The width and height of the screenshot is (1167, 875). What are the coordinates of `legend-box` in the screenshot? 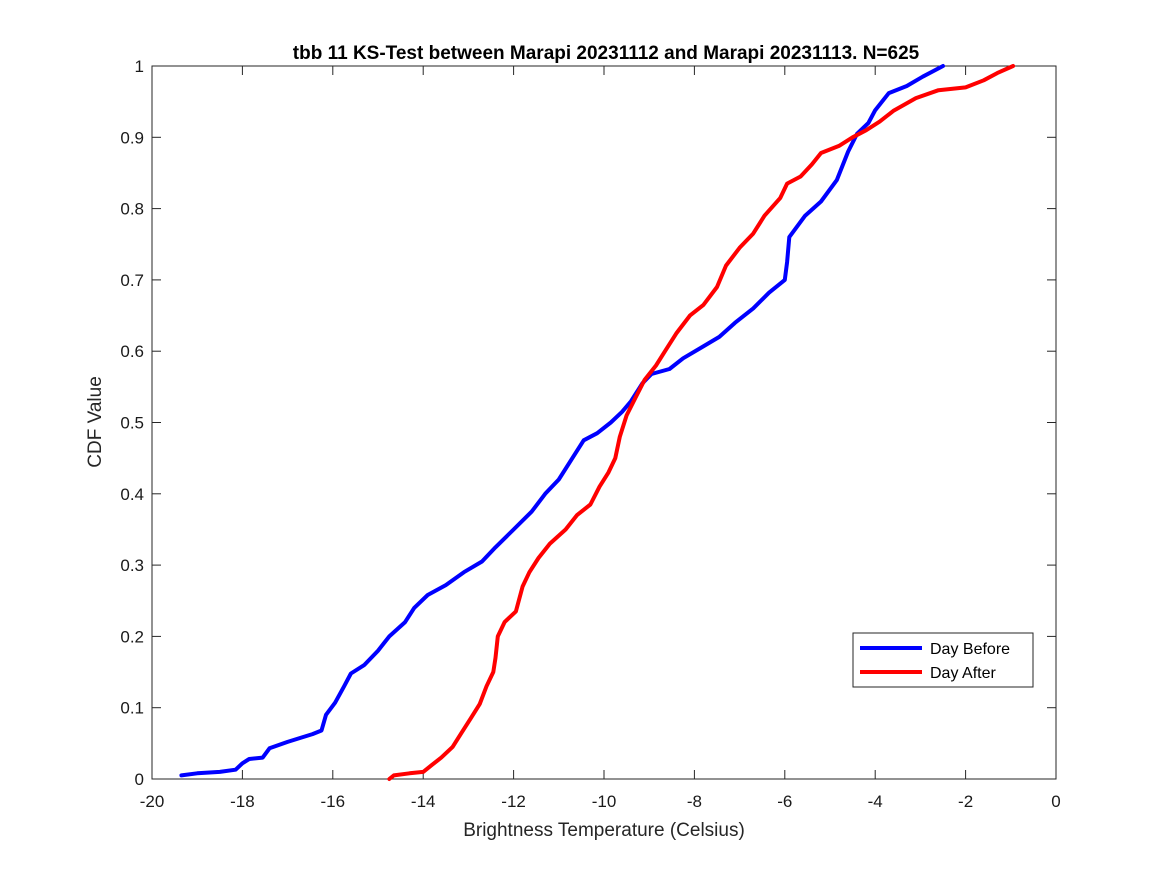 It's located at (943, 660).